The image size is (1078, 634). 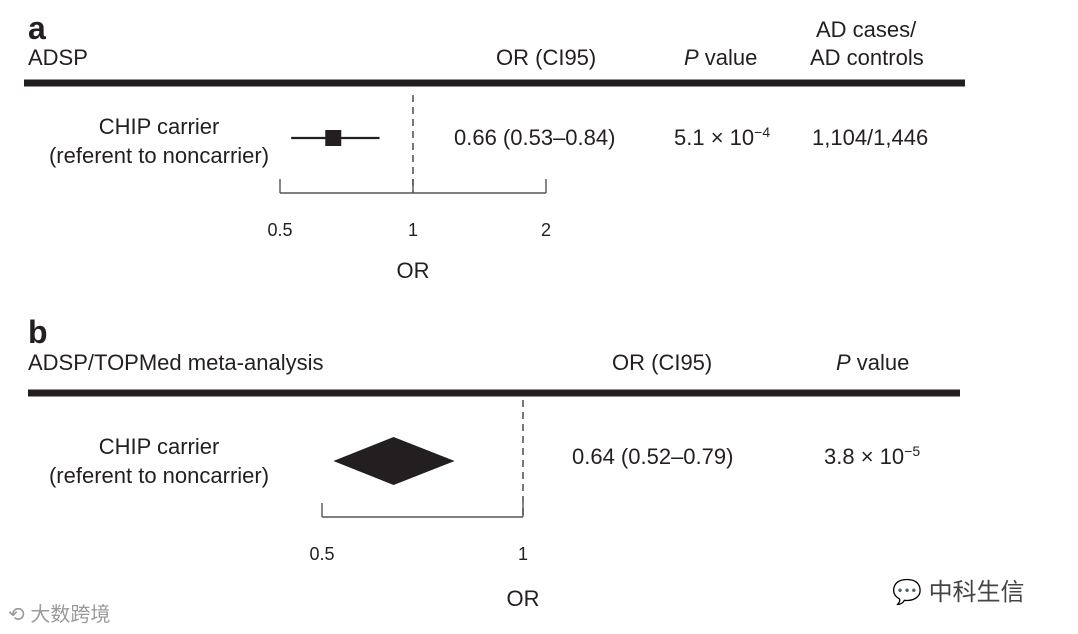 I want to click on panel-b-p-header: P value, so click(x=872, y=363).